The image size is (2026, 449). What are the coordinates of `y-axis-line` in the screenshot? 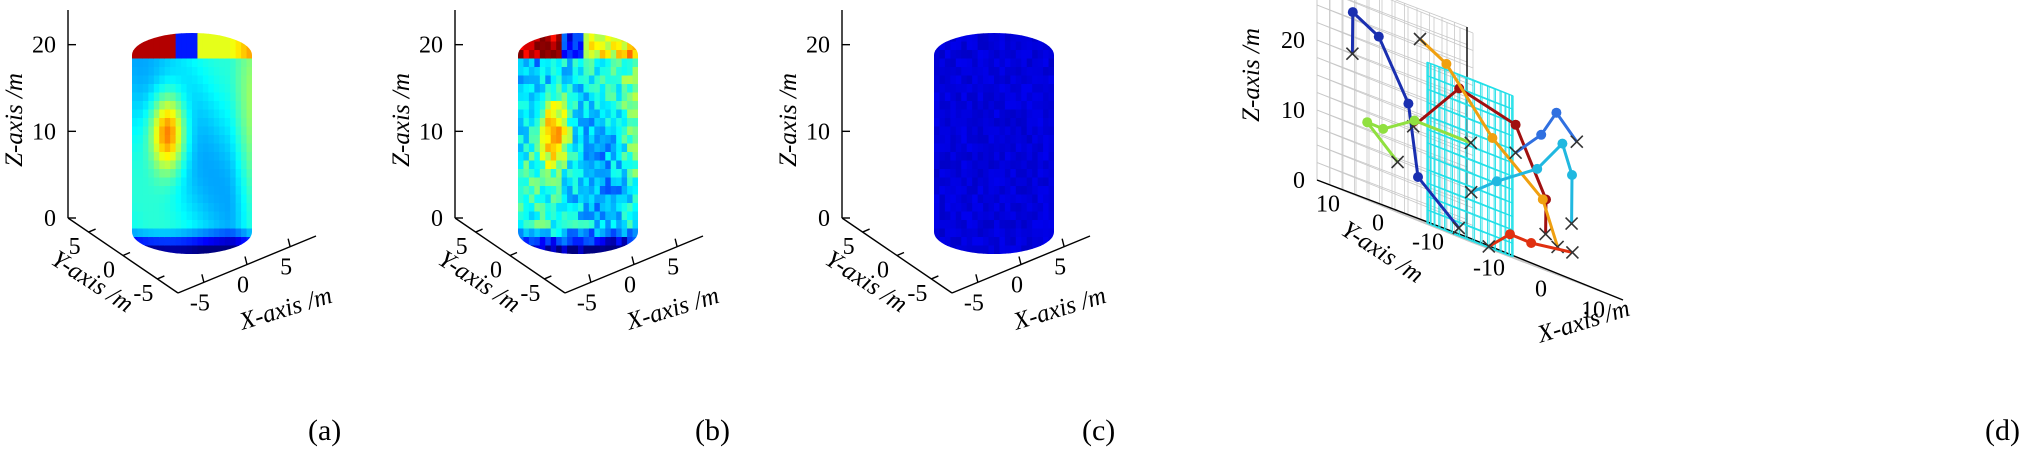 It's located at (1392, 208).